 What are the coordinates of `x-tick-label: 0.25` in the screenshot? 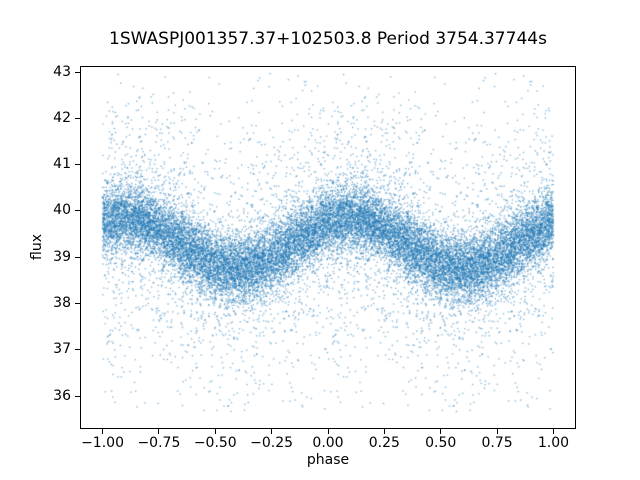 It's located at (384, 443).